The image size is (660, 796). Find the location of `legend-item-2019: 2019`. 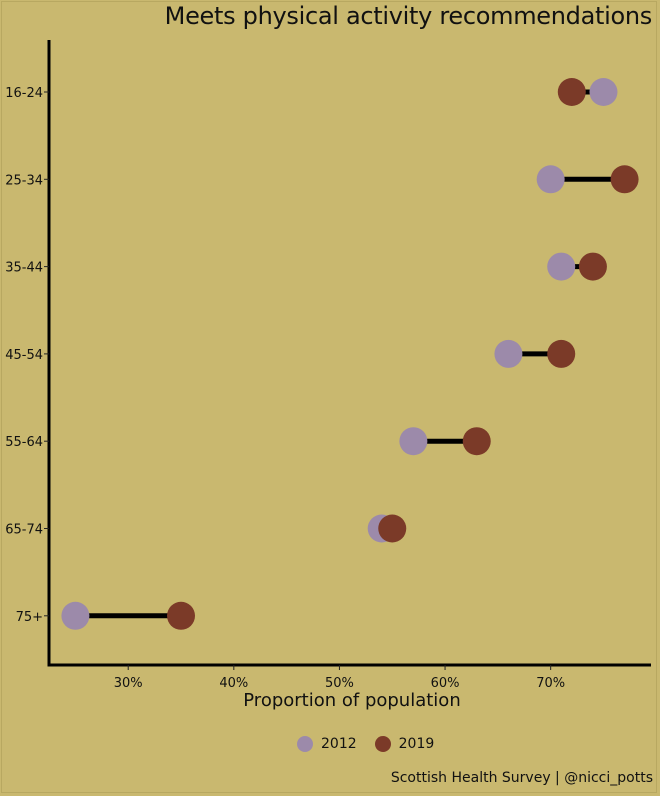

legend-item-2019: 2019 is located at coordinates (404, 744).